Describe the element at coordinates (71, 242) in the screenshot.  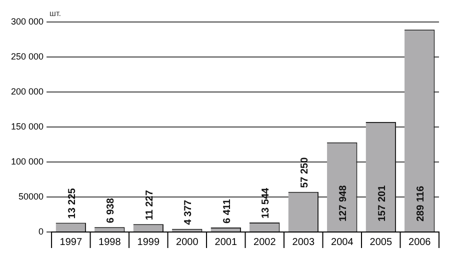
I see `x-tick-label: 1997` at that location.